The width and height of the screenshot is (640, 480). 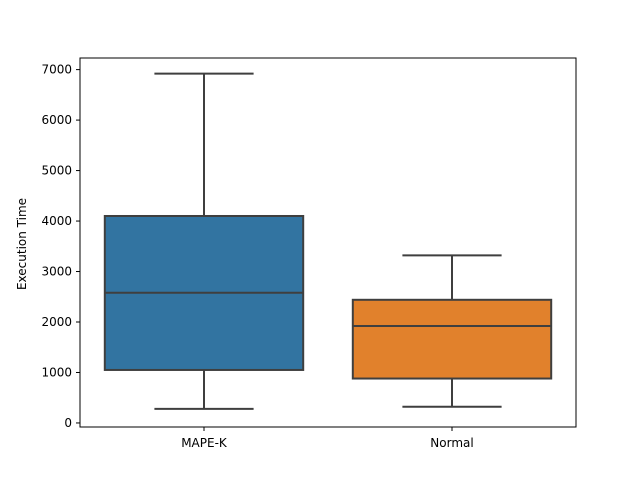 What do you see at coordinates (22, 244) in the screenshot?
I see `y-axis-label: Execution Time` at bounding box center [22, 244].